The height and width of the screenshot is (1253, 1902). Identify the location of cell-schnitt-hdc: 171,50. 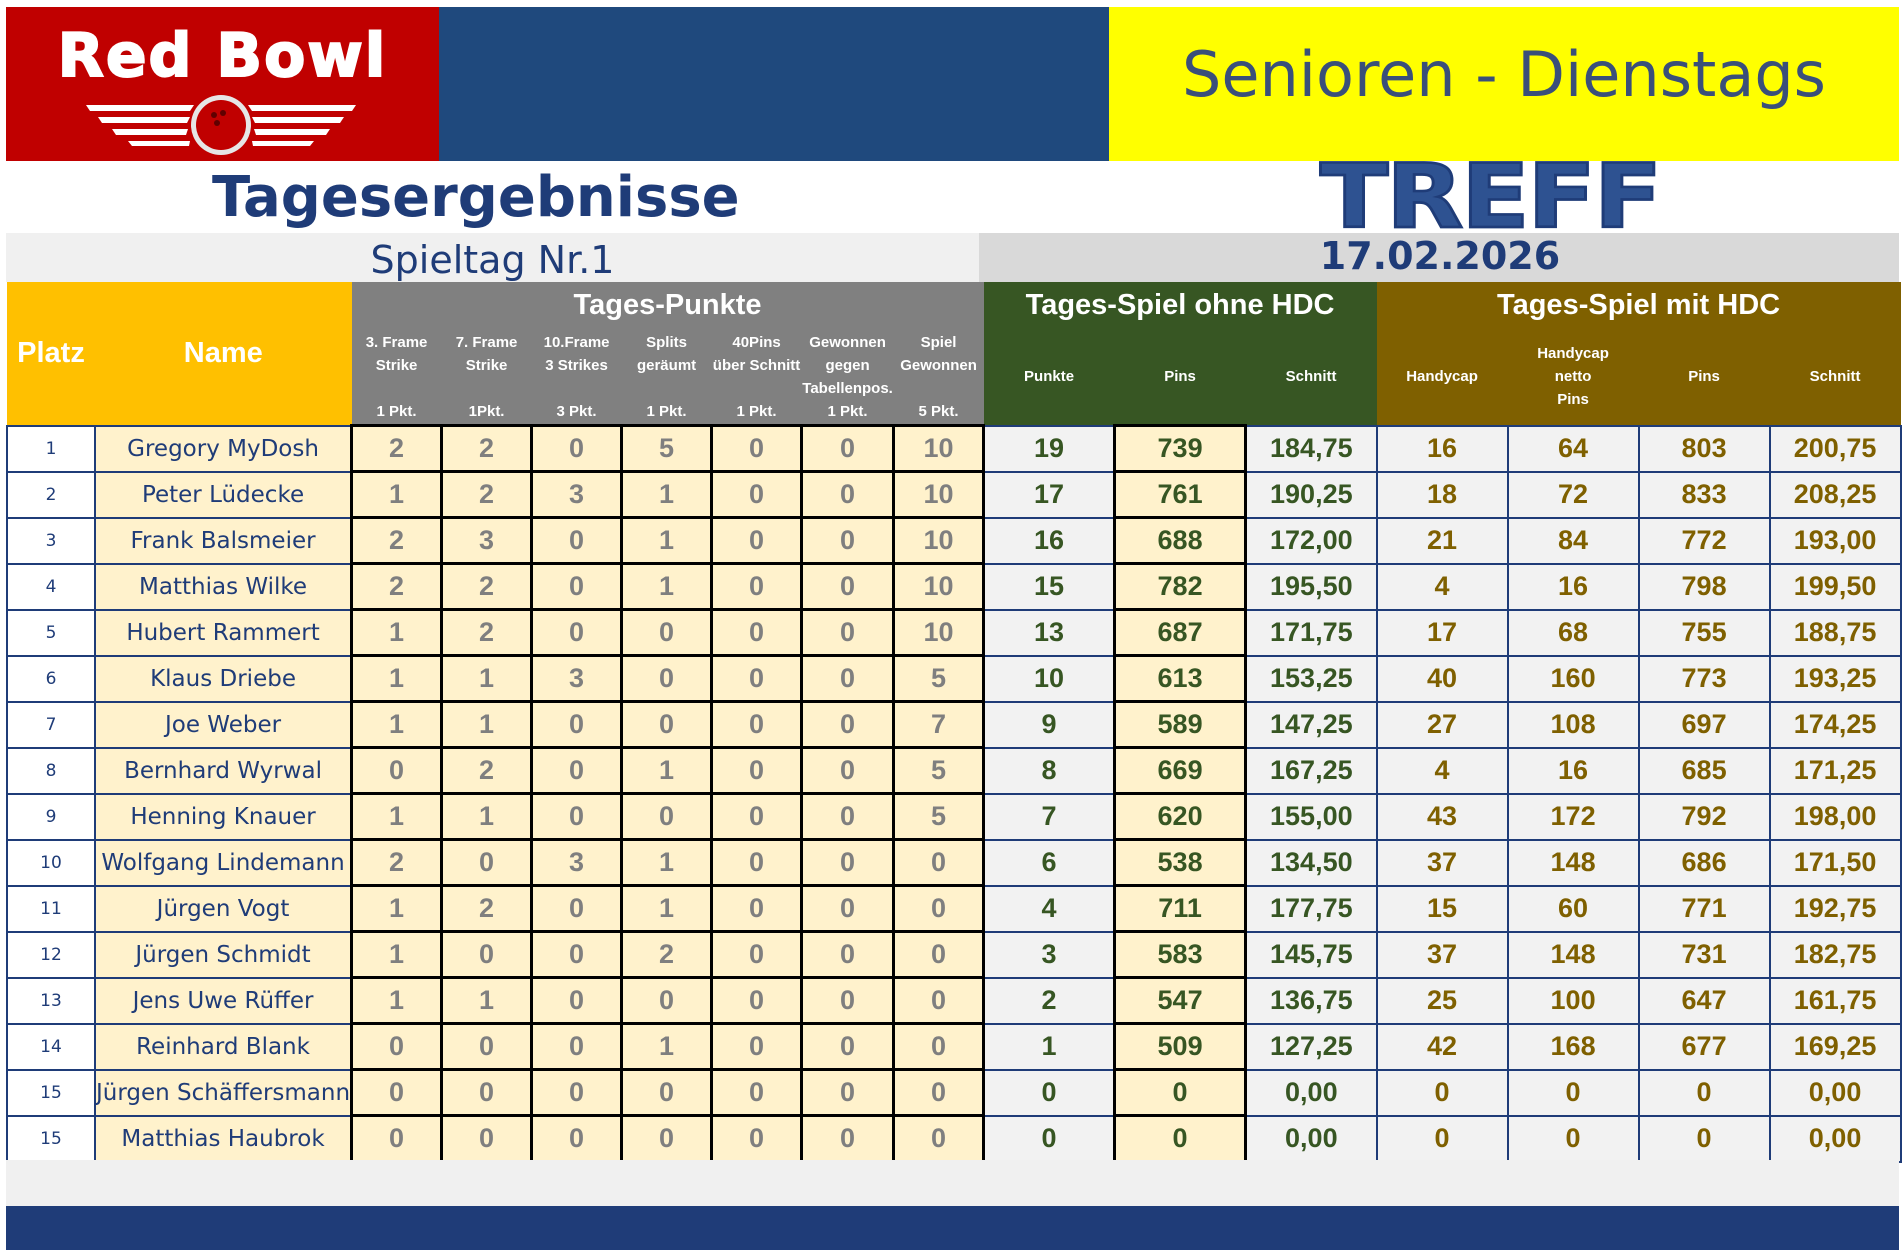
(1835, 862).